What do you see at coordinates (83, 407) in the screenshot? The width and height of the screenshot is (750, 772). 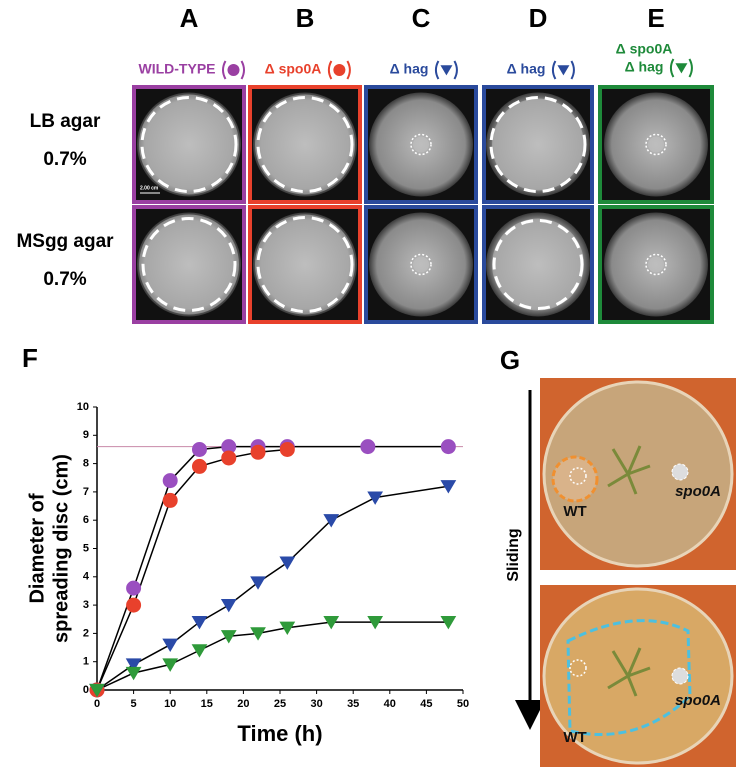 I see `y-tick-label: 10` at bounding box center [83, 407].